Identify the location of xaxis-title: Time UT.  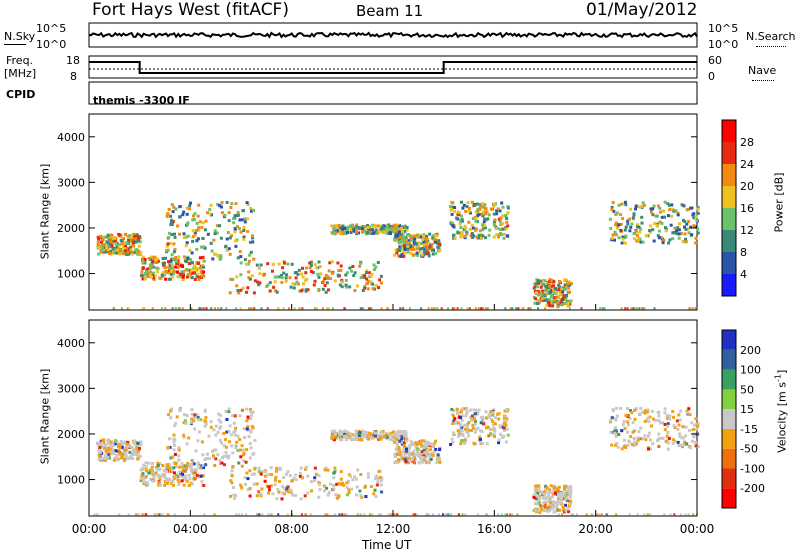
(387, 545).